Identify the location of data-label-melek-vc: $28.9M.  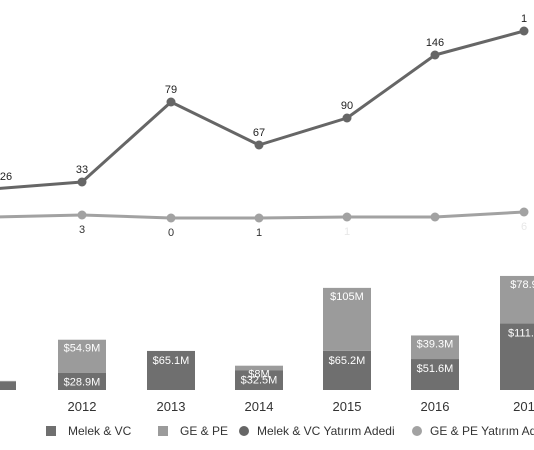
(82, 383).